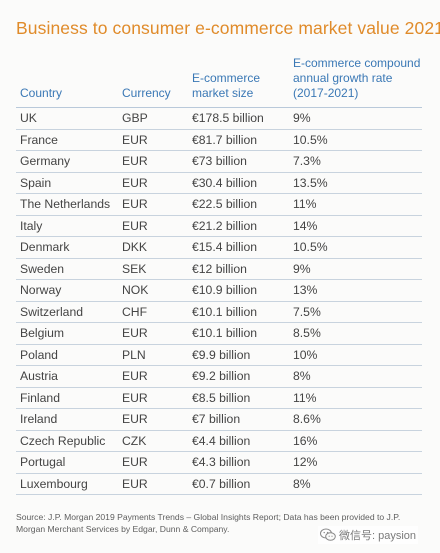 The width and height of the screenshot is (440, 553). What do you see at coordinates (355, 226) in the screenshot?
I see `growth-rate-cell: 14%` at bounding box center [355, 226].